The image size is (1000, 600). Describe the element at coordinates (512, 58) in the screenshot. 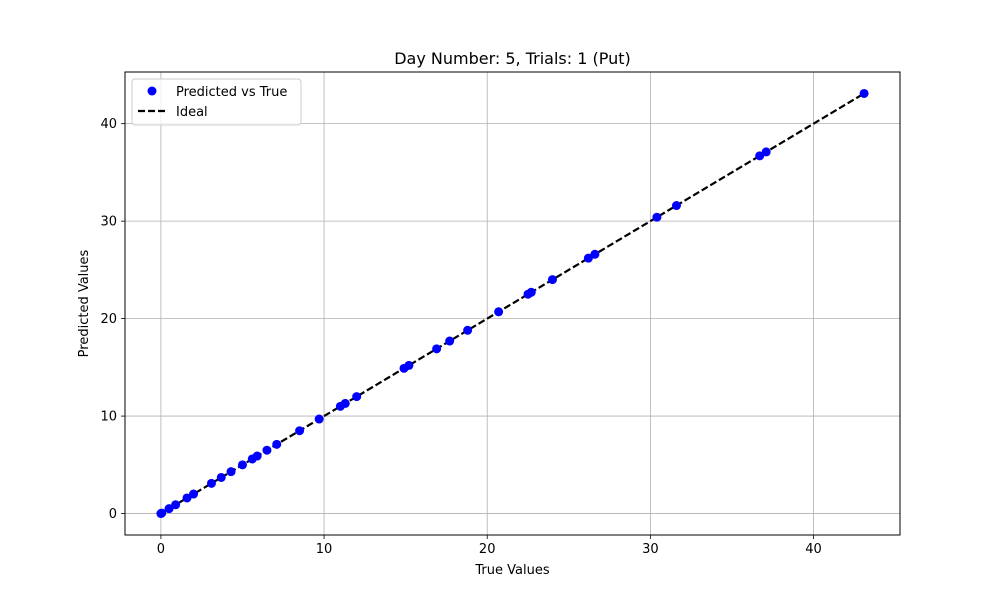

I see `chart-title: Day Number: 5, Trials: 1 (Put)` at that location.